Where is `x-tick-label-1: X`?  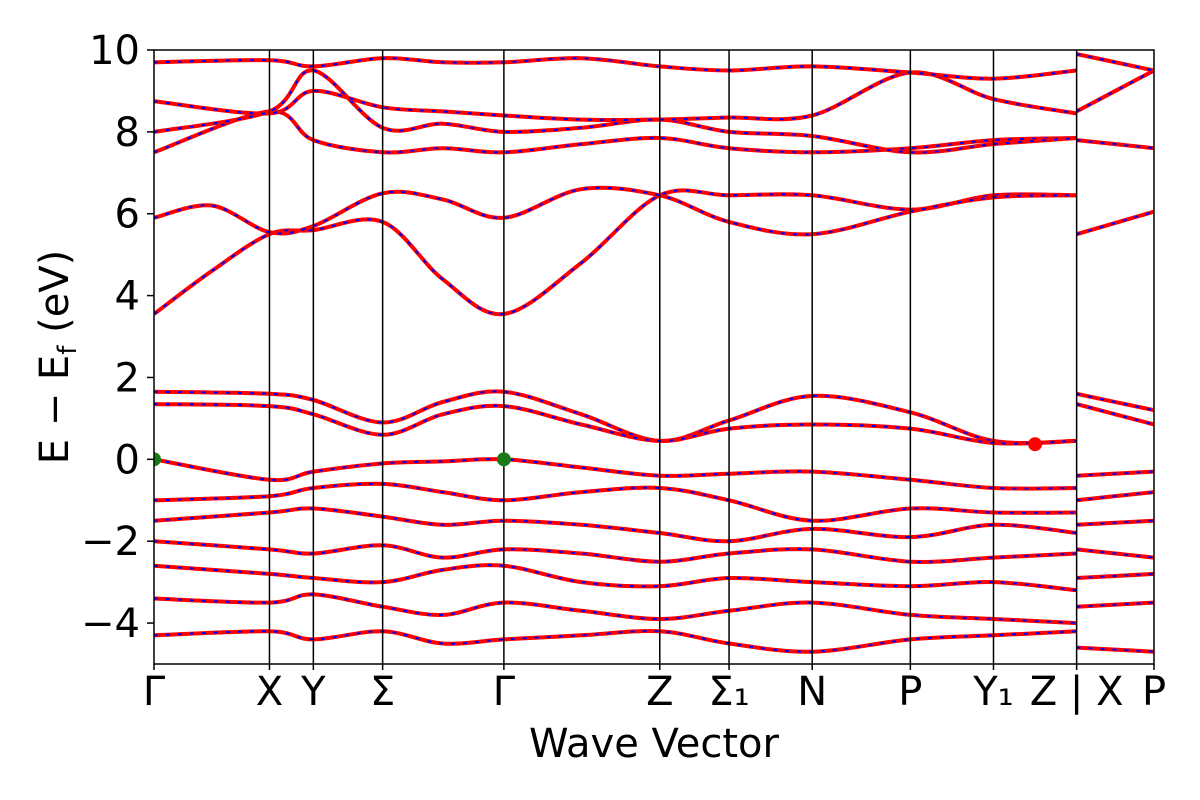 x-tick-label-1: X is located at coordinates (269, 692).